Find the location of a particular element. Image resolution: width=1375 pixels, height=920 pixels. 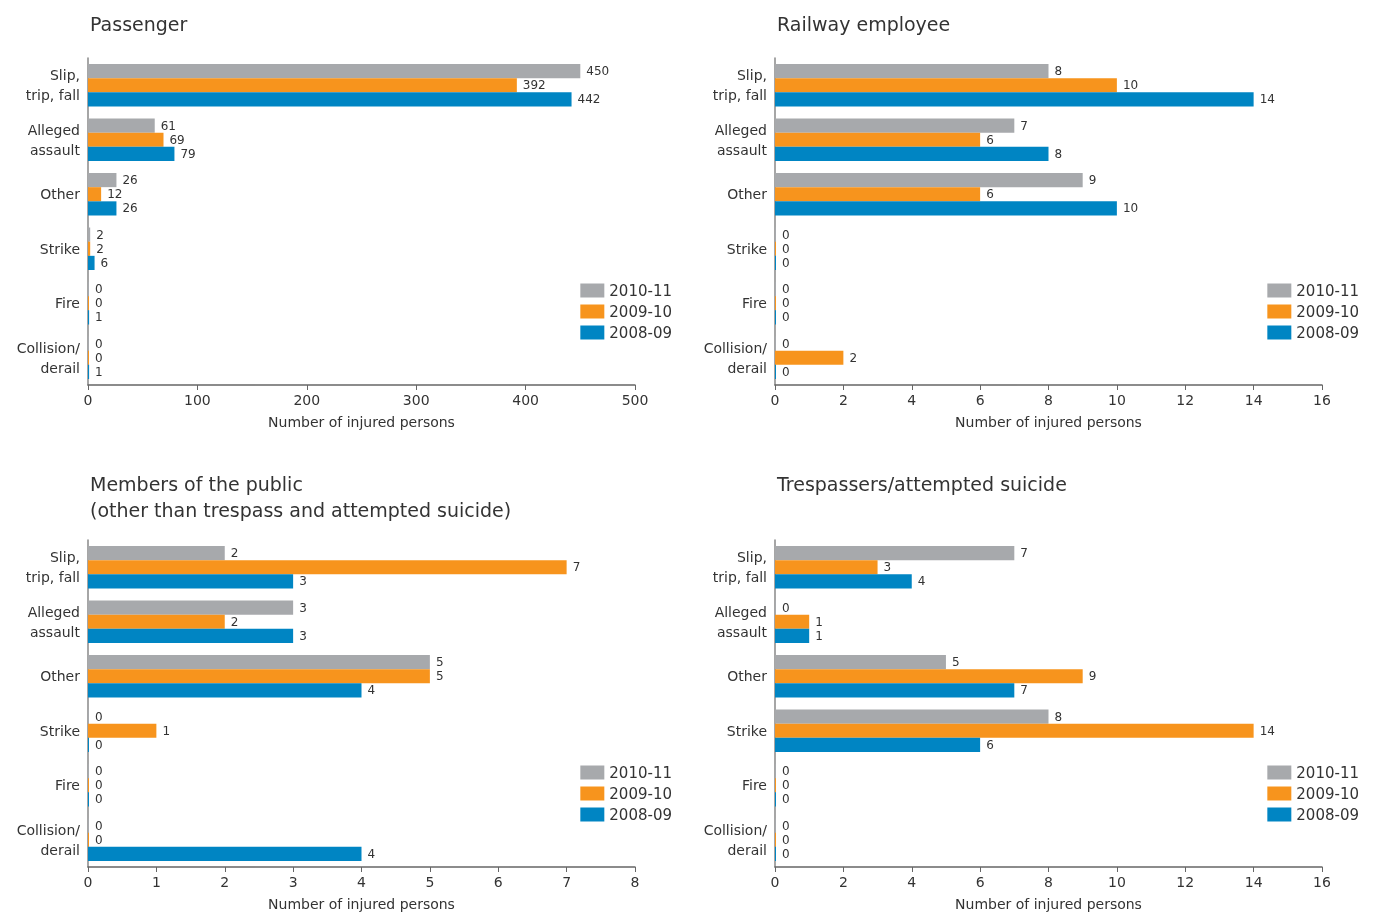

legend-label: 2008-09 is located at coordinates (1328, 814).